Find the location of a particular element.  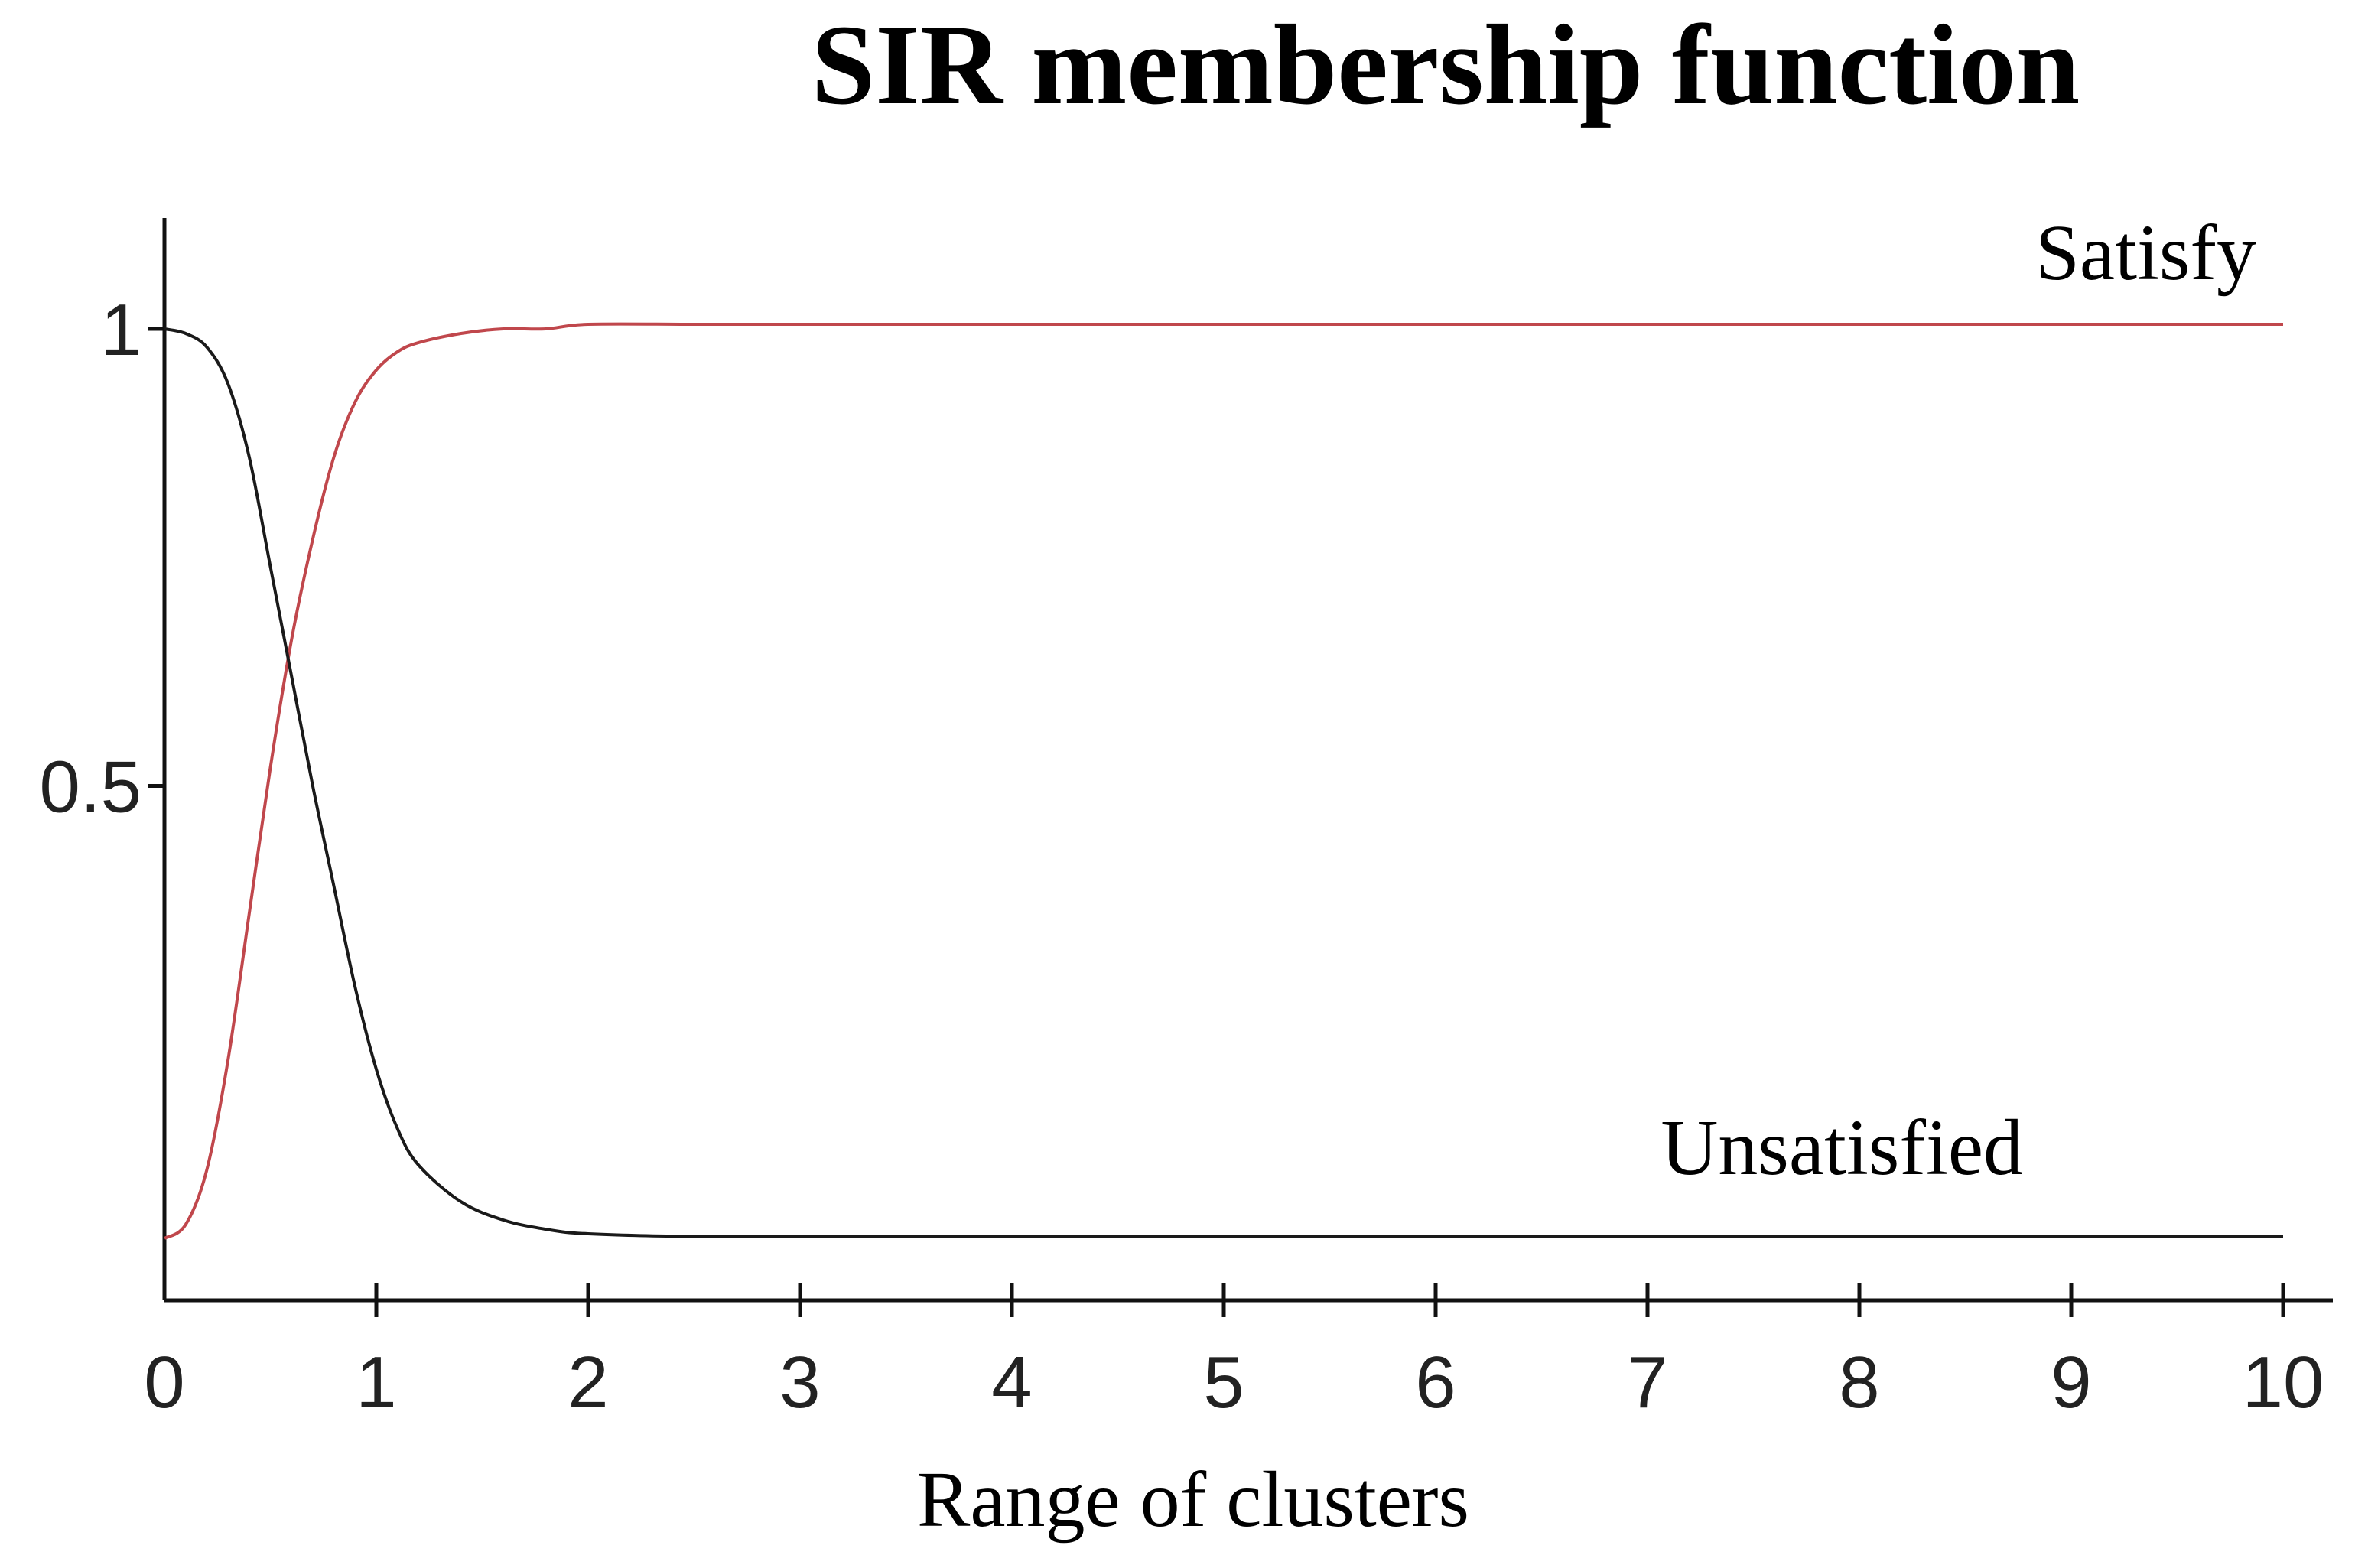

x-tick-label: 1 is located at coordinates (376, 1382).